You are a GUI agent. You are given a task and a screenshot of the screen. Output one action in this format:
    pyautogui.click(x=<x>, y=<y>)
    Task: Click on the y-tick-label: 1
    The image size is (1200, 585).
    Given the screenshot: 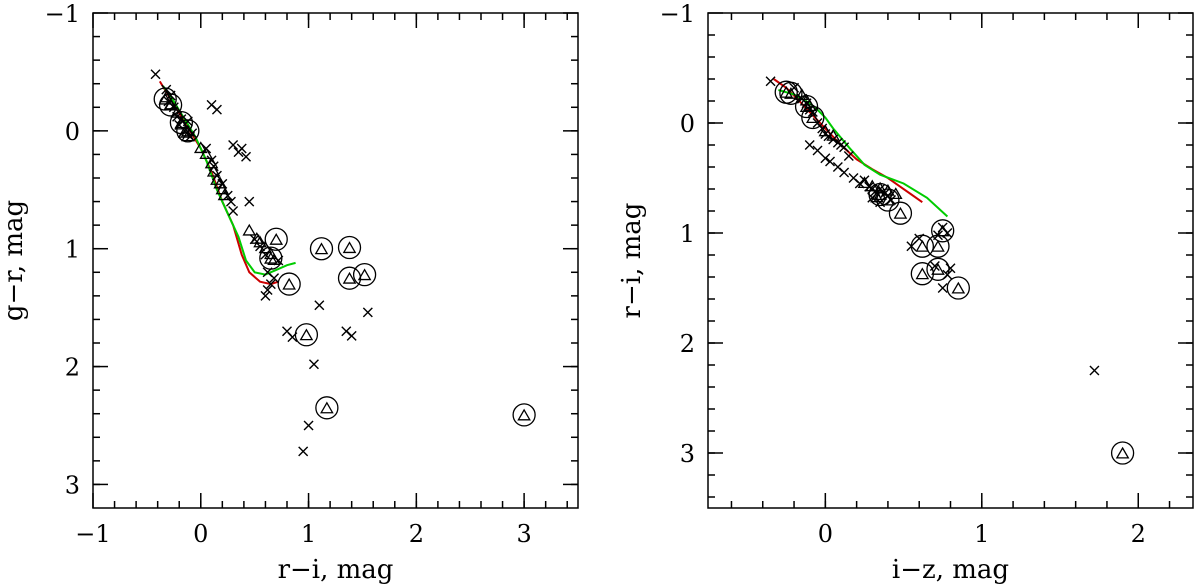 What is the action you would take?
    pyautogui.click(x=687, y=234)
    